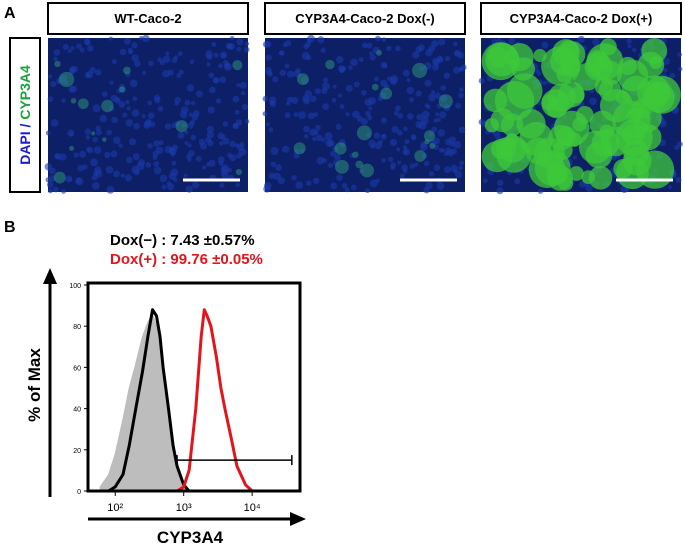 The height and width of the screenshot is (553, 685). I want to click on annotation: Dox(−) : 7.43 ±0.57%, so click(182, 240).